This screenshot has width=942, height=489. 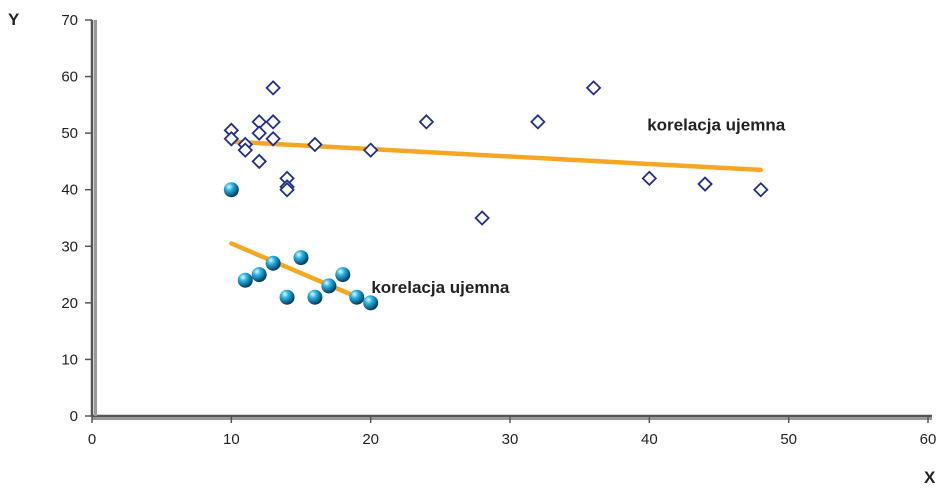 What do you see at coordinates (788, 439) in the screenshot?
I see `x-tick-label: 50` at bounding box center [788, 439].